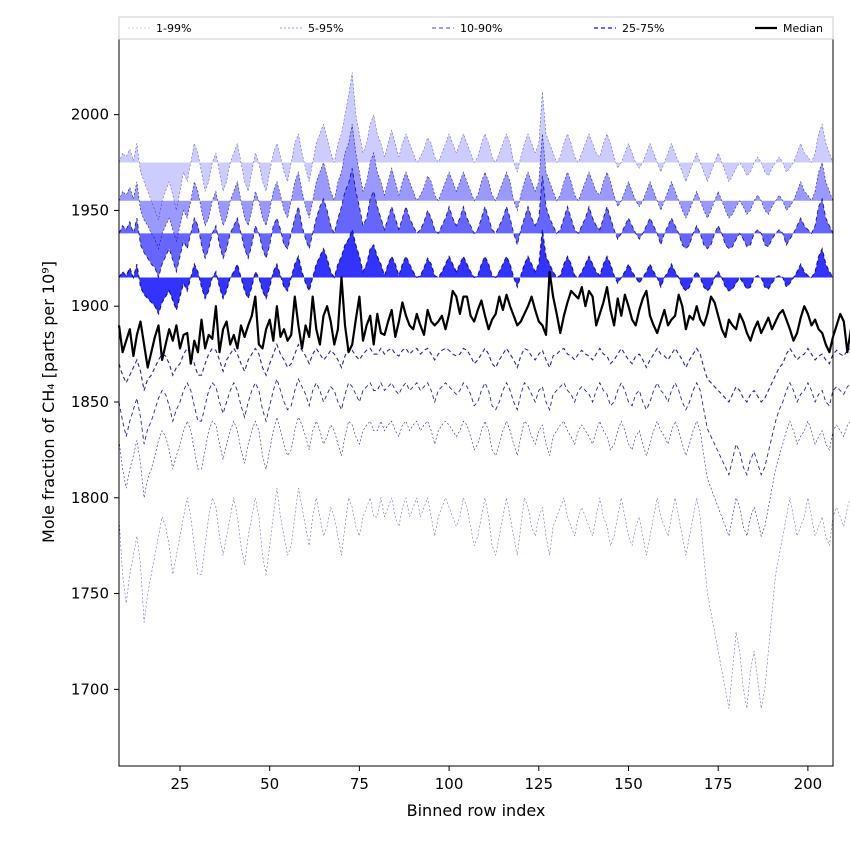 This screenshot has width=850, height=850. I want to click on band-edge-2-lower, so click(484, 427).